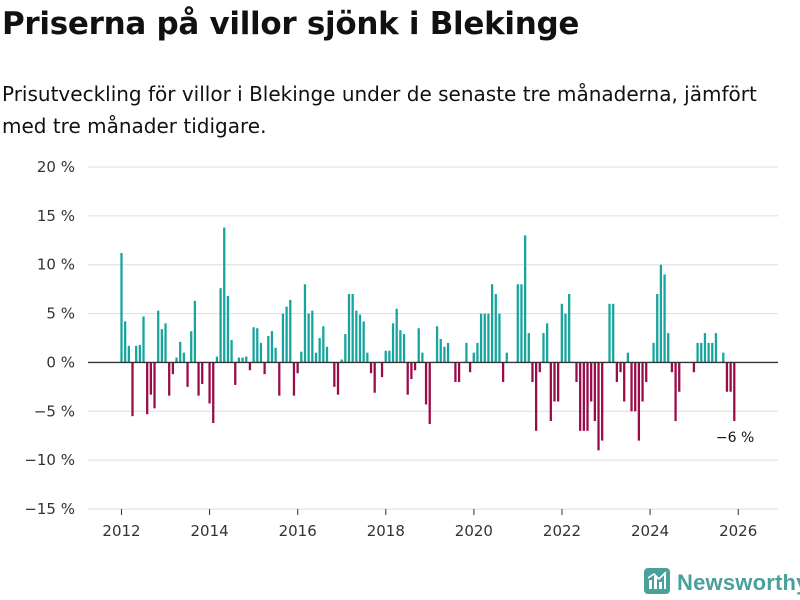  What do you see at coordinates (121, 531) in the screenshot?
I see `x-tick-label: 2012` at bounding box center [121, 531].